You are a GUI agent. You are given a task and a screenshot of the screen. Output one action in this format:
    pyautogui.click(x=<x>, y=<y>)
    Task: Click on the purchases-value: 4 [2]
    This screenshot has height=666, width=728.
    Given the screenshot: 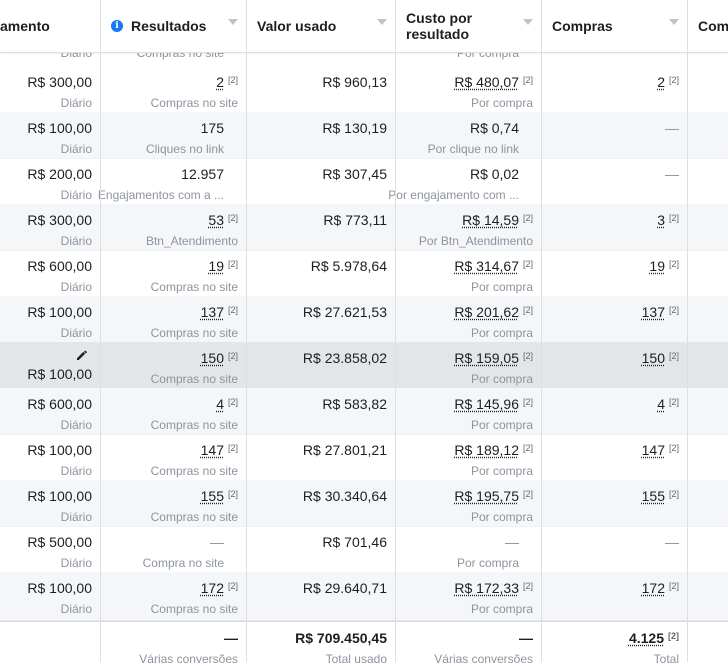 What is the action you would take?
    pyautogui.click(x=668, y=404)
    